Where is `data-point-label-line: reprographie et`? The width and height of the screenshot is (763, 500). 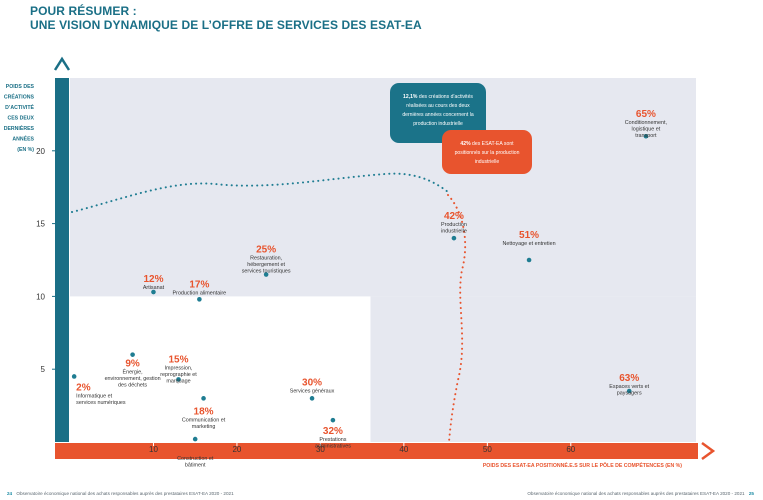
data-point-label-line: reprographie et is located at coordinates (178, 375).